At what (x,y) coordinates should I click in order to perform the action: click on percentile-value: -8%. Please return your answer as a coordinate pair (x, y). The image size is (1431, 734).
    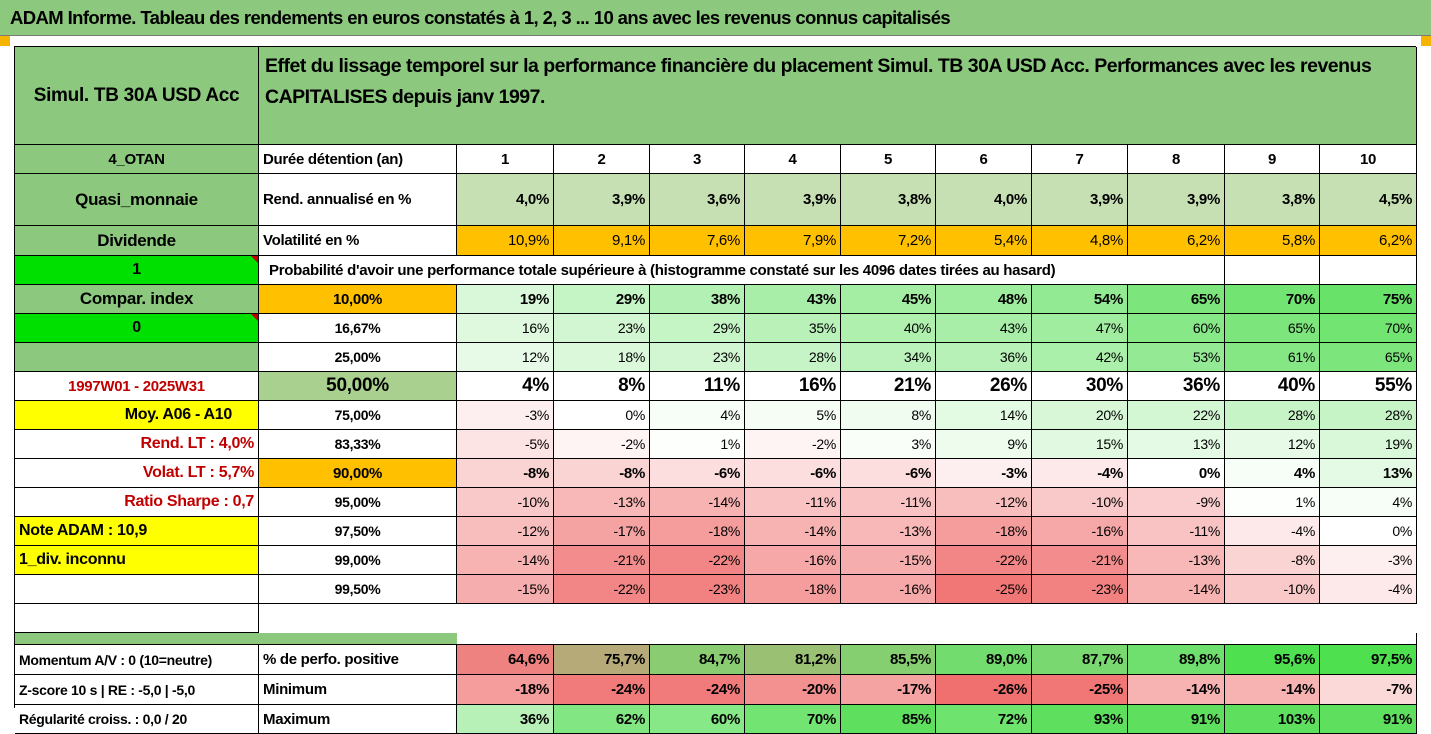
    Looking at the image, I should click on (602, 473).